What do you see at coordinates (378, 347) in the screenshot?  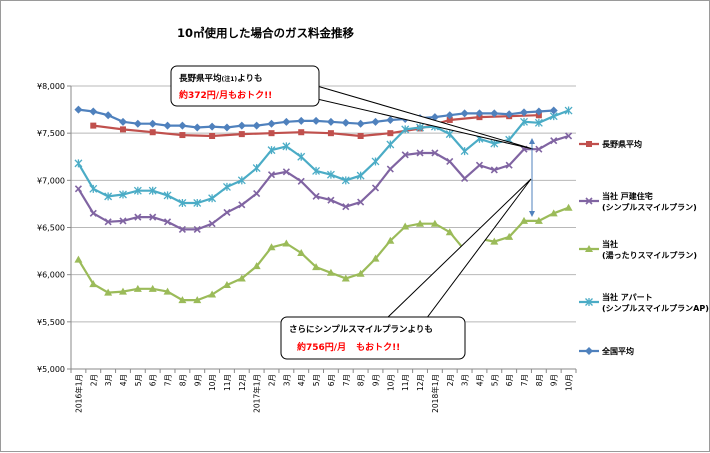 I see `callout-bottom-line2b: もおトク!!` at bounding box center [378, 347].